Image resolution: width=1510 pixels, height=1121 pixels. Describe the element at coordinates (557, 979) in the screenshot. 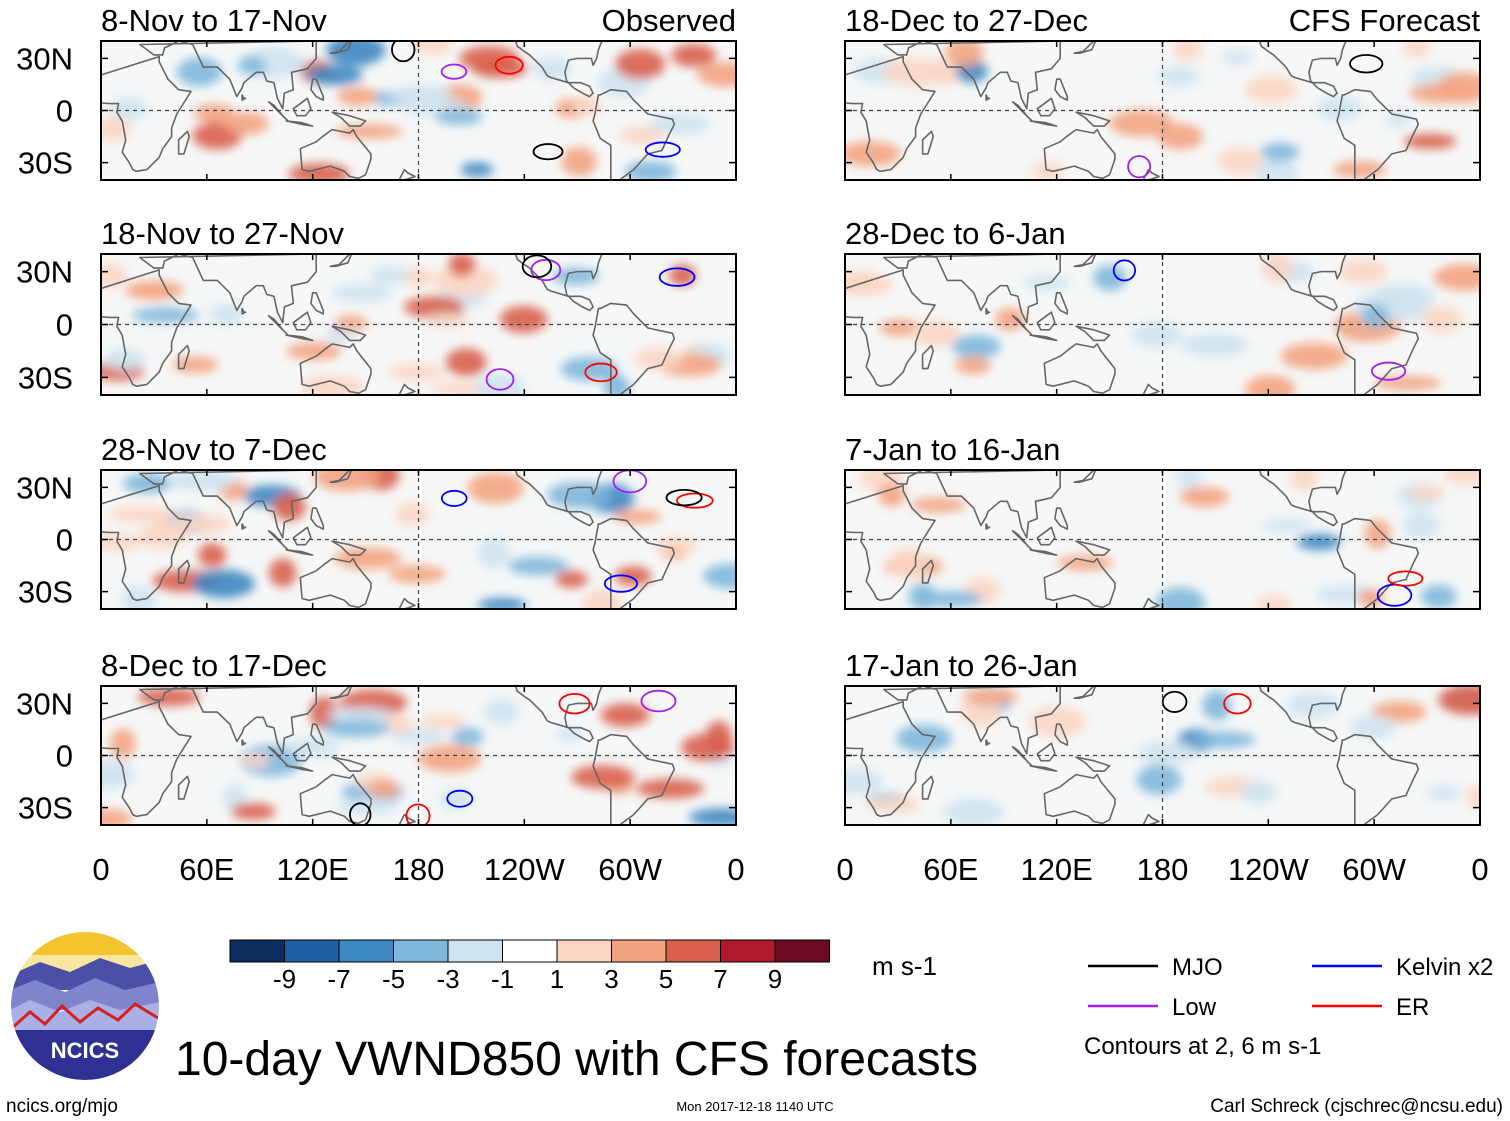

I see `colorbar-tick-label: 1` at that location.